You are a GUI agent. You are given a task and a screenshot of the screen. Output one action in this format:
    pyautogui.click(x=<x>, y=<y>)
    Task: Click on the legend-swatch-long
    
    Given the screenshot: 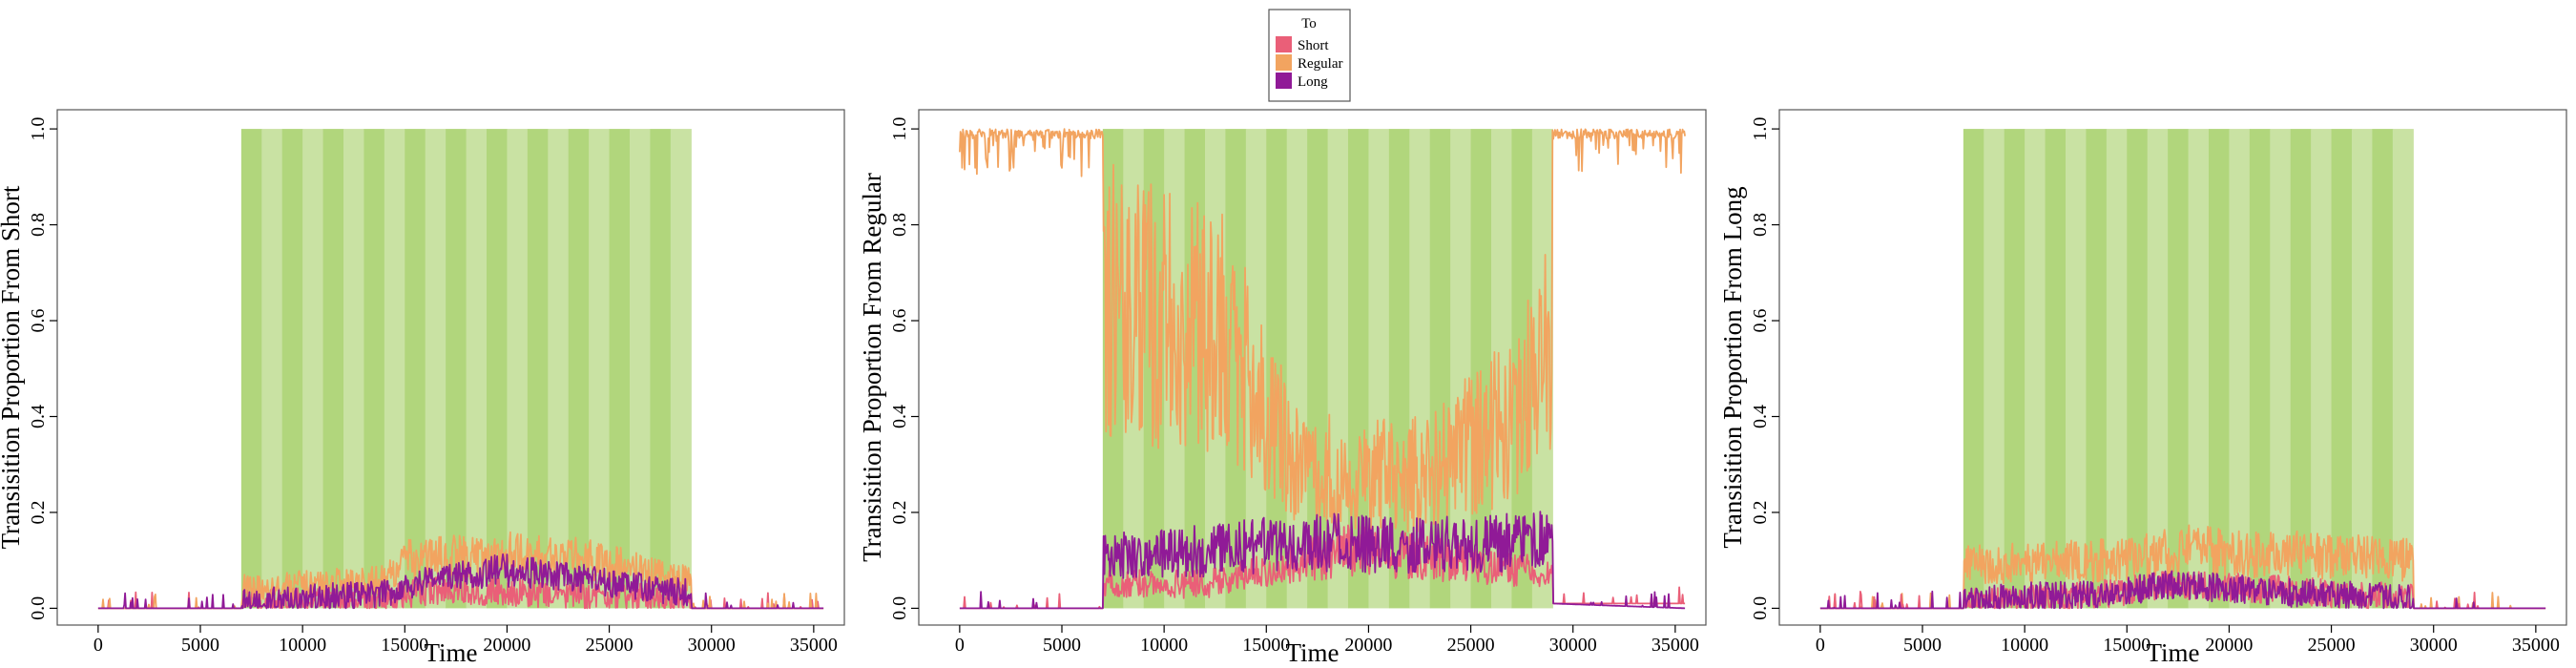 What is the action you would take?
    pyautogui.click(x=1284, y=81)
    